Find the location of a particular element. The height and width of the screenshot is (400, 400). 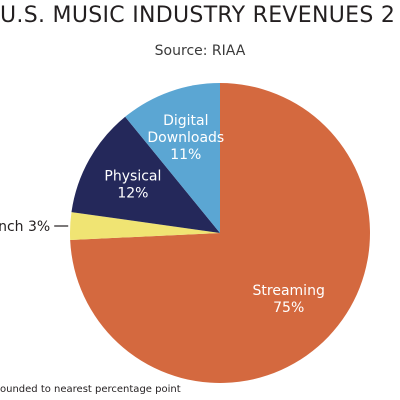

chart-subtitle: Source: RIAA is located at coordinates (200, 51).